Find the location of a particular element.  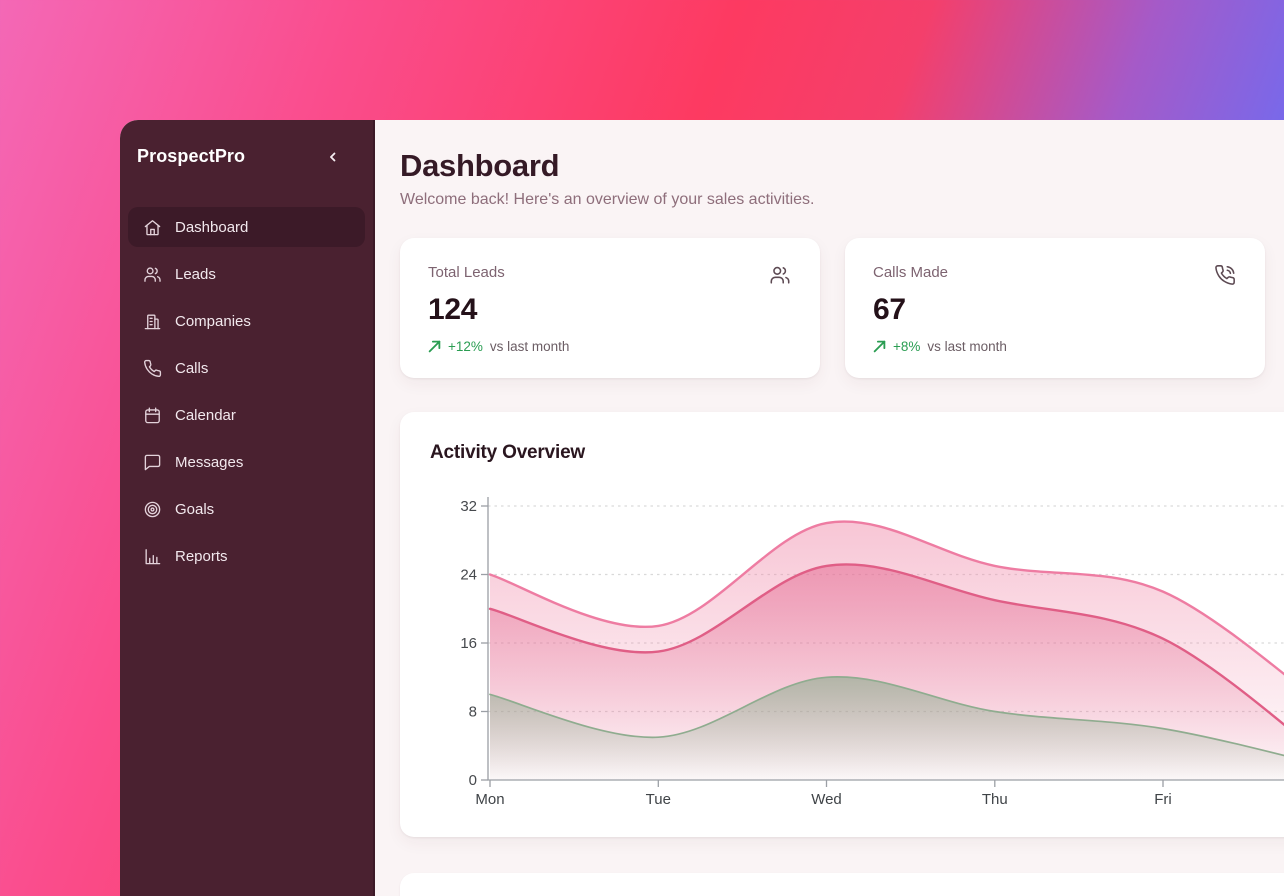

partial-bottom-card is located at coordinates (842, 884).